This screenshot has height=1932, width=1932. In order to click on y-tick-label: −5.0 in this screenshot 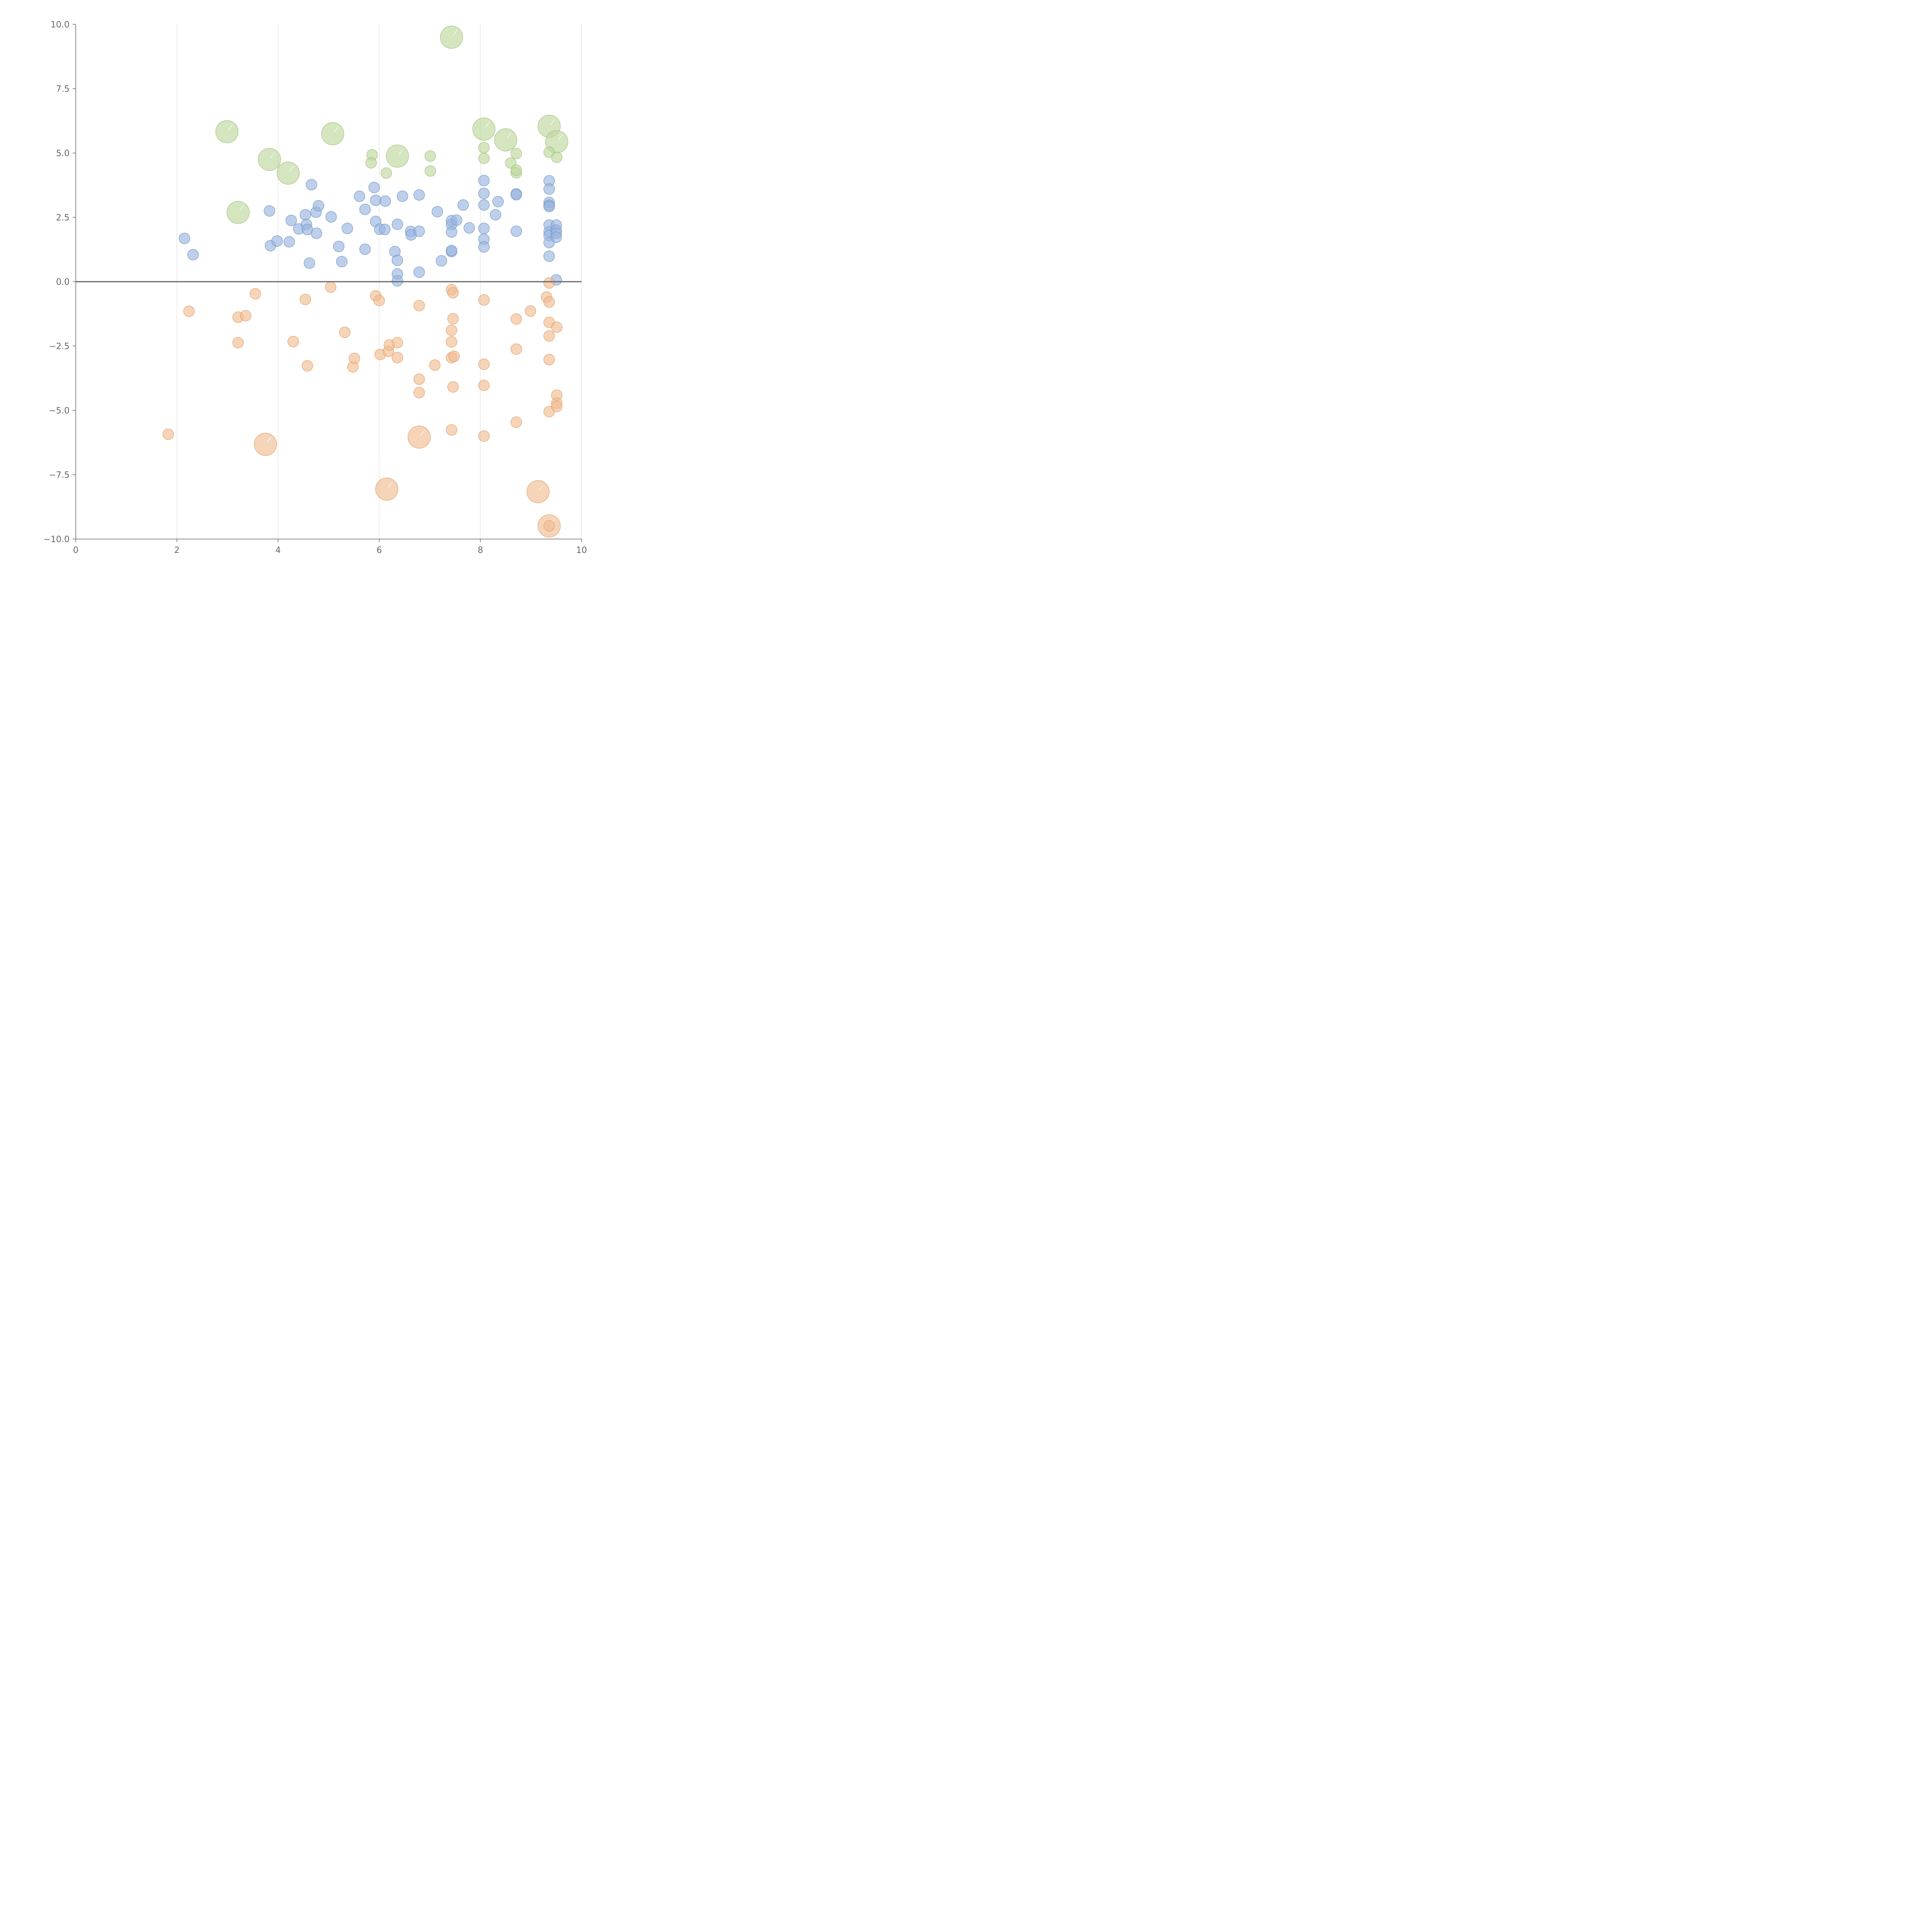, I will do `click(60, 411)`.